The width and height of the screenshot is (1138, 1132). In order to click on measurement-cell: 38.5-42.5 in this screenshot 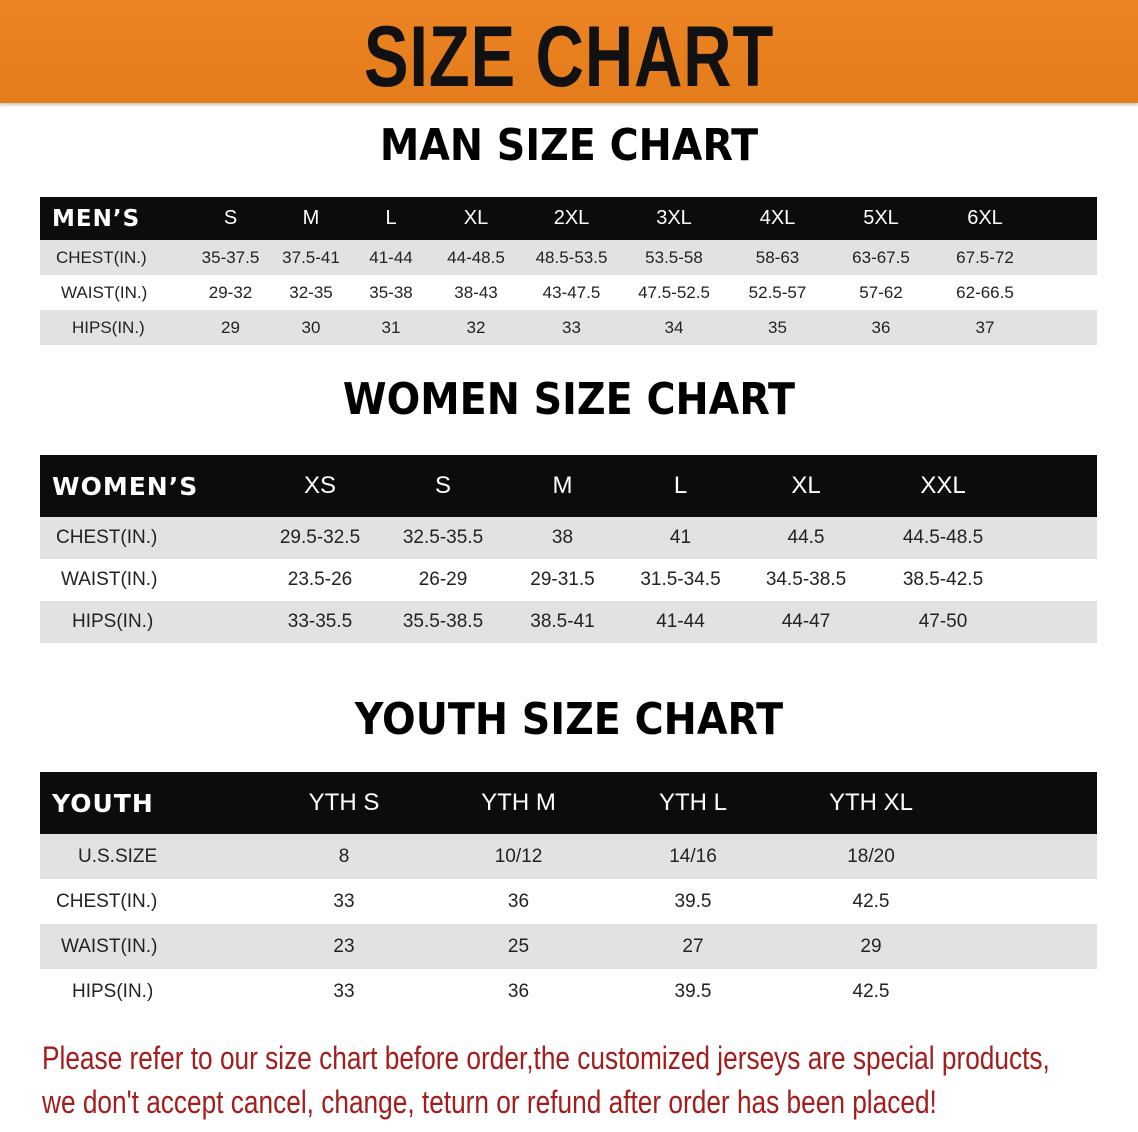, I will do `click(943, 579)`.